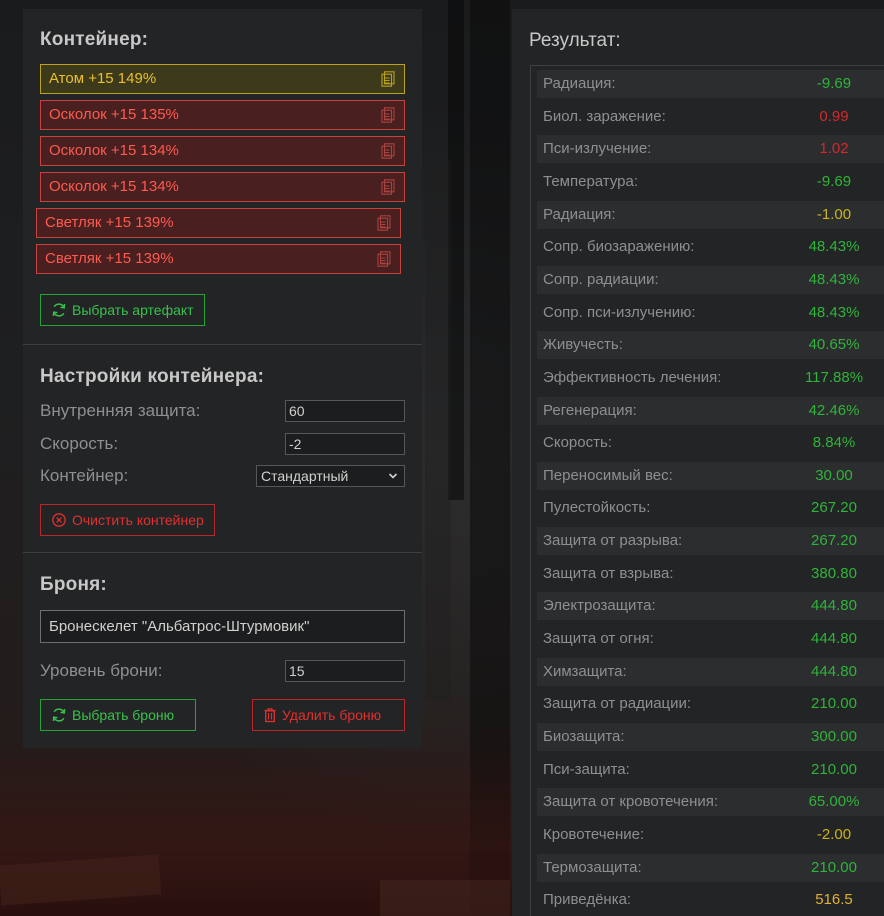 Image resolution: width=884 pixels, height=916 pixels. Describe the element at coordinates (456, 250) in the screenshot. I see `background-tree` at that location.